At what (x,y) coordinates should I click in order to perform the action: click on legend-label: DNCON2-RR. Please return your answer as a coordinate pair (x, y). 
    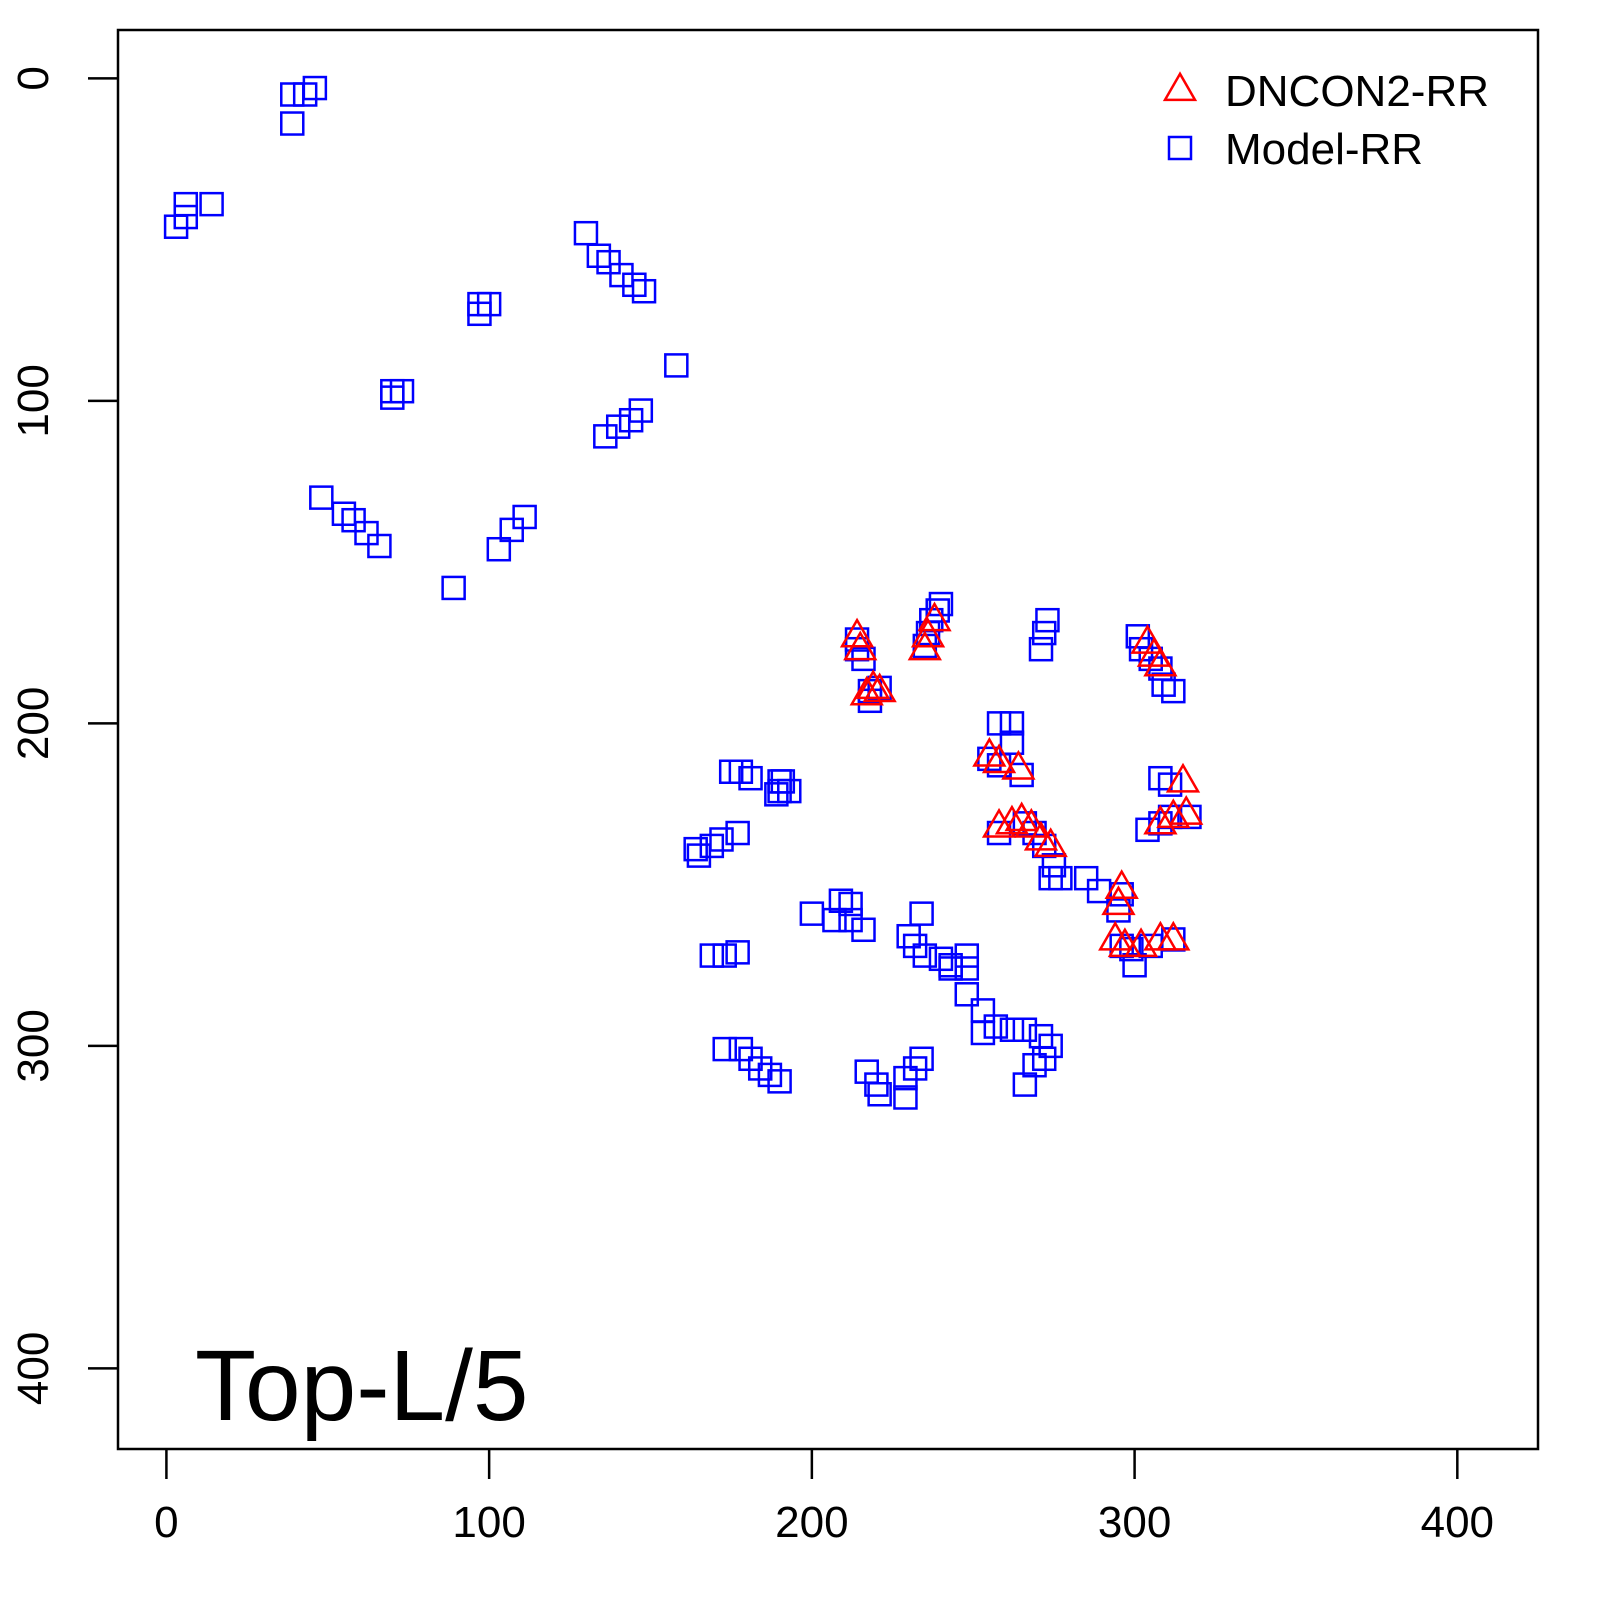
    Looking at the image, I should click on (1357, 91).